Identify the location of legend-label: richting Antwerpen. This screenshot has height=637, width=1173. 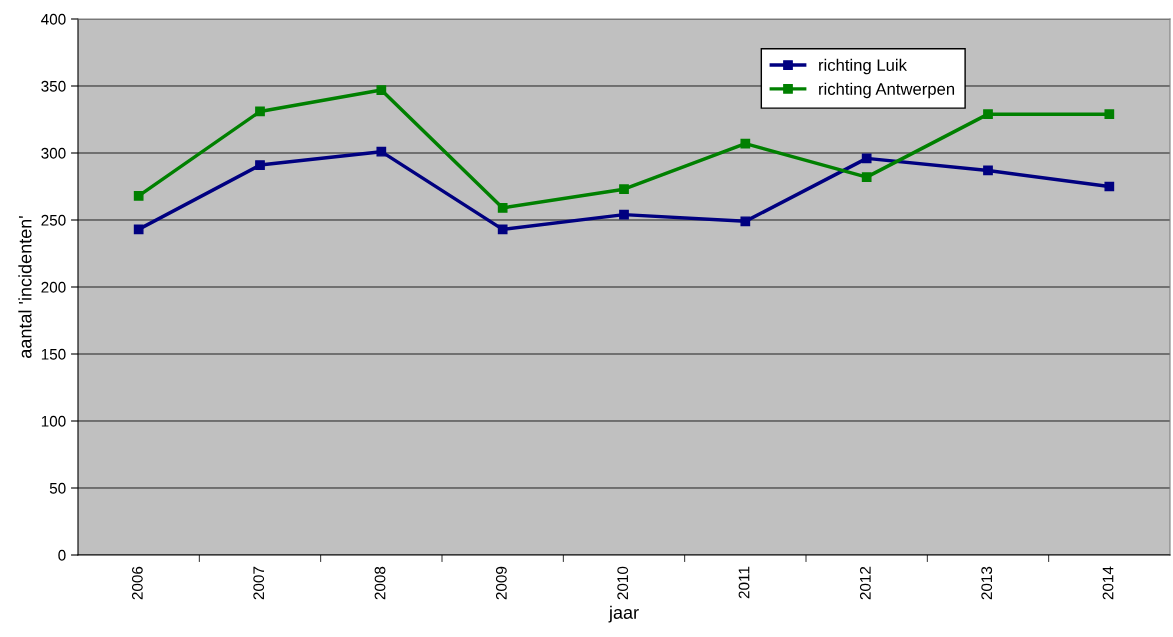
(887, 90).